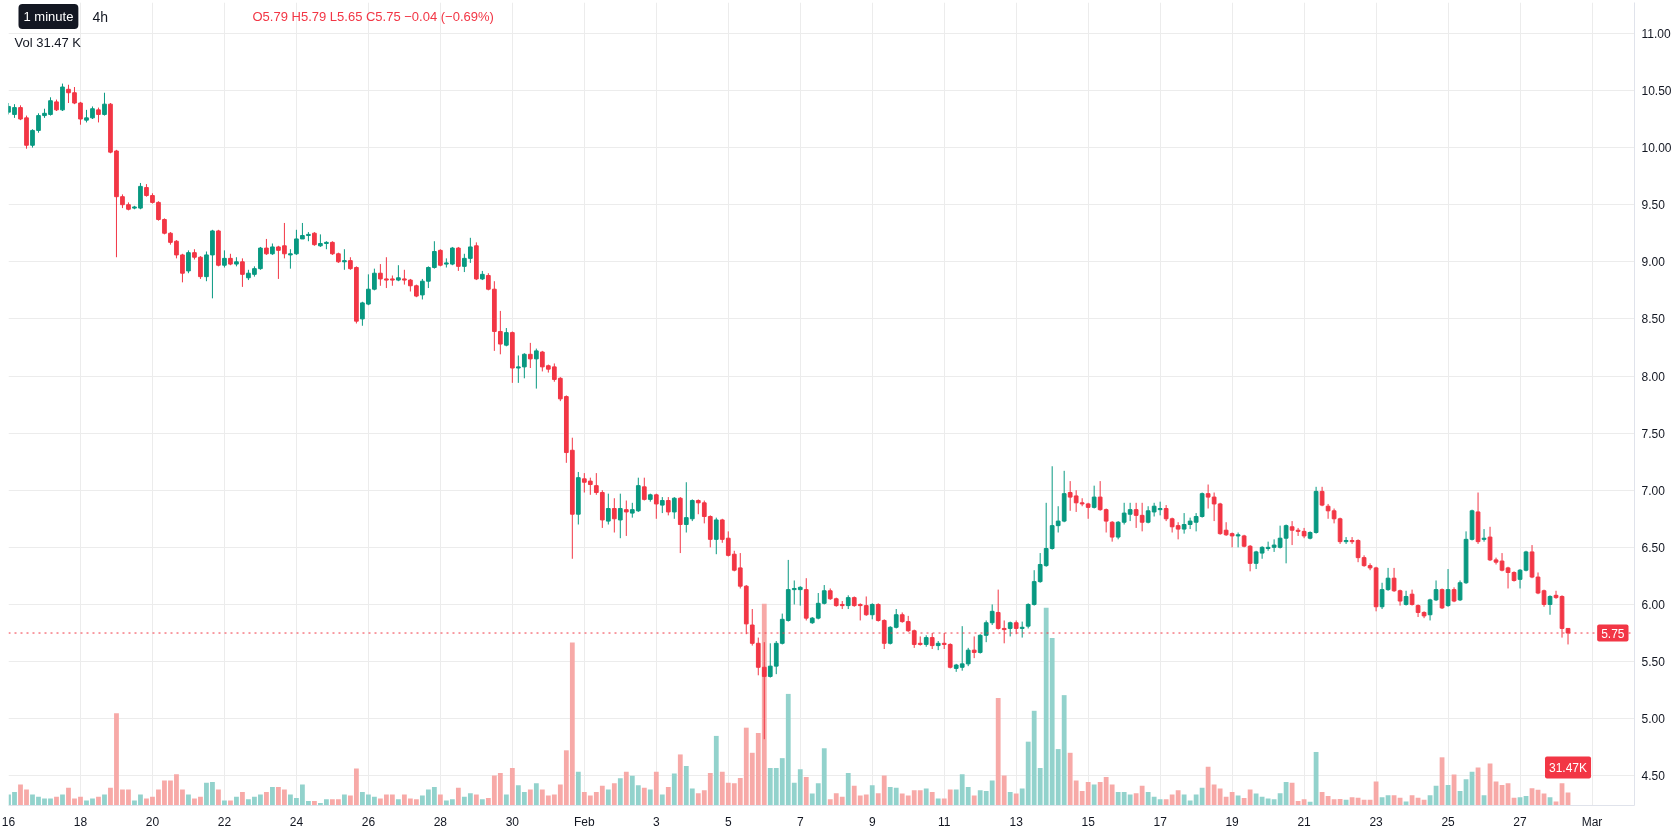 Image resolution: width=1678 pixels, height=835 pixels. What do you see at coordinates (48, 42) in the screenshot?
I see `annotation: Vol 31.47 K` at bounding box center [48, 42].